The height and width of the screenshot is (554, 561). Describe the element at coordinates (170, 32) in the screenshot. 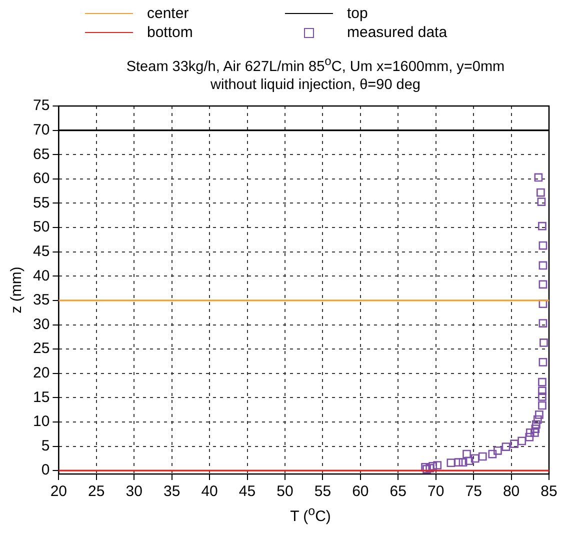

I see `legend-label: bottom` at that location.